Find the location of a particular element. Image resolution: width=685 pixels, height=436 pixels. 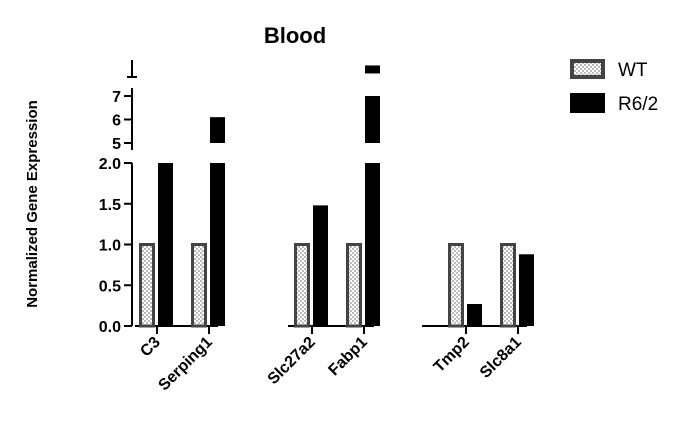

legend: WT R6/2 is located at coordinates (614, 87).